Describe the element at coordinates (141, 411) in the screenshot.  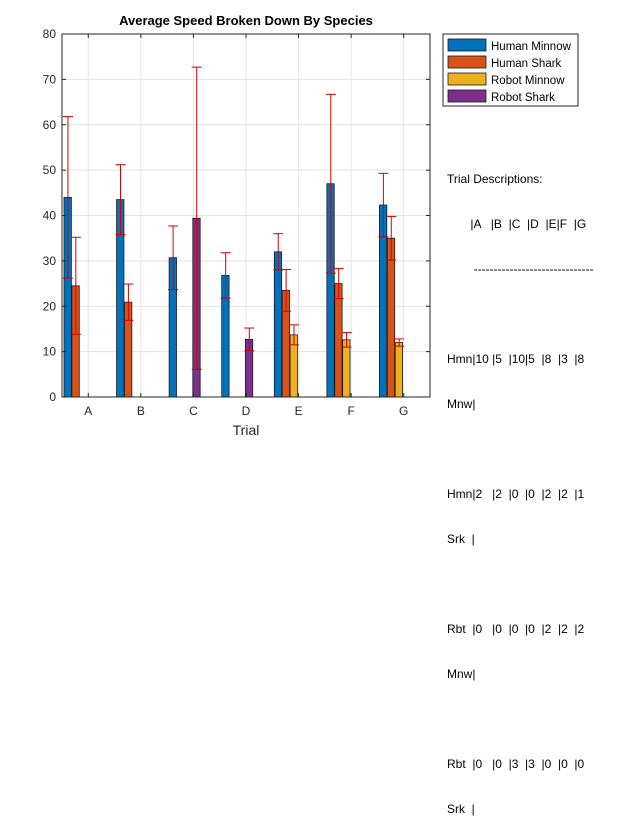
I see `x-tick-label-b: B` at that location.